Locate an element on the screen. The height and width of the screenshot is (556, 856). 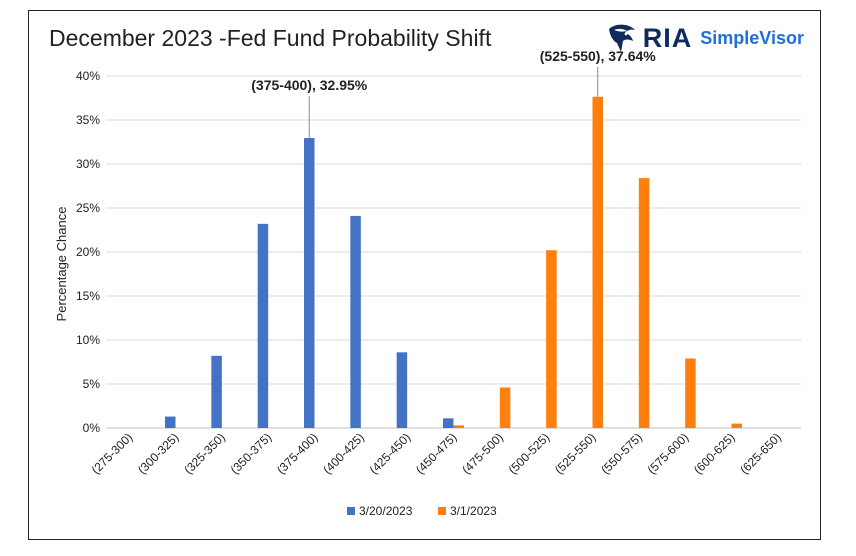
logo-product-text: SimpleVisor is located at coordinates (752, 37).